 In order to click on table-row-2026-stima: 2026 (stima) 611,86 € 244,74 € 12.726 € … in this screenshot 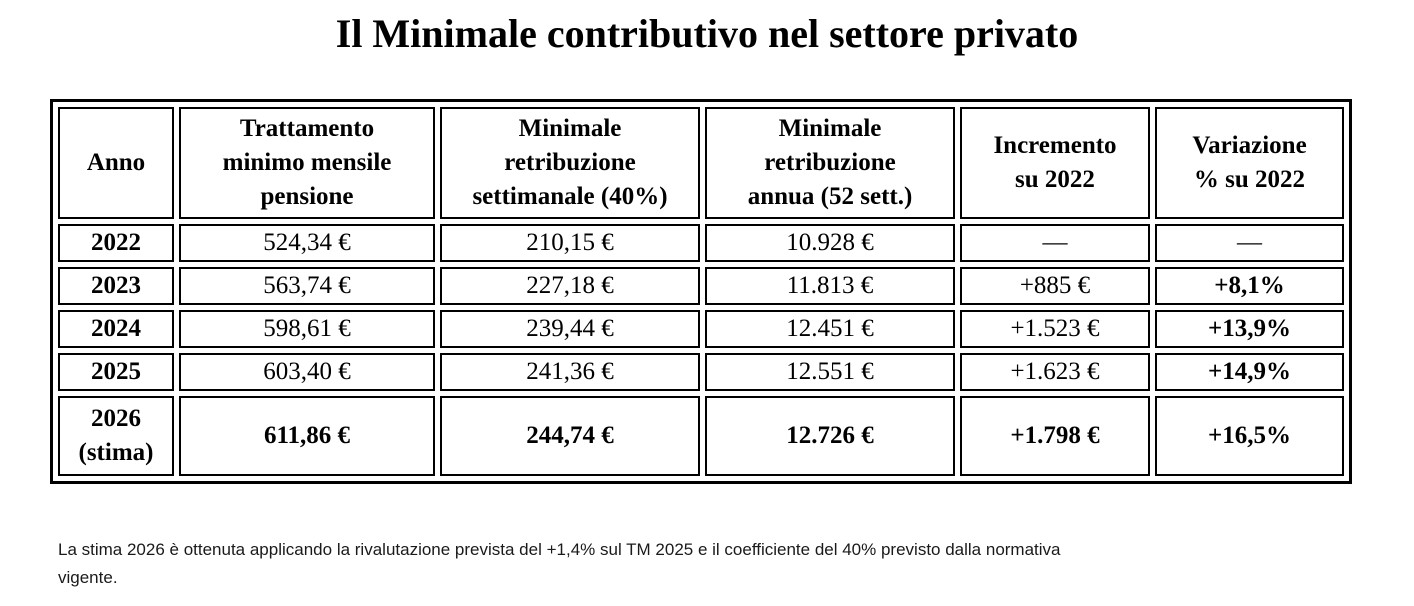, I will do `click(701, 436)`.